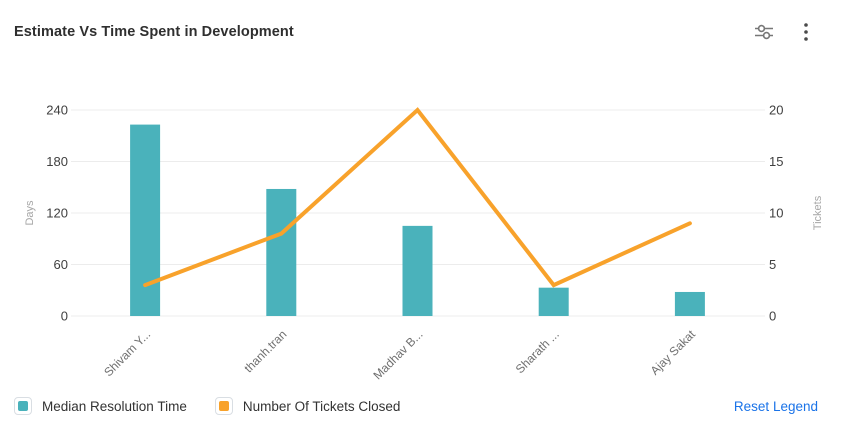 This screenshot has height=430, width=841. Describe the element at coordinates (57, 110) in the screenshot. I see `left-axis-tick-label: 240` at that location.